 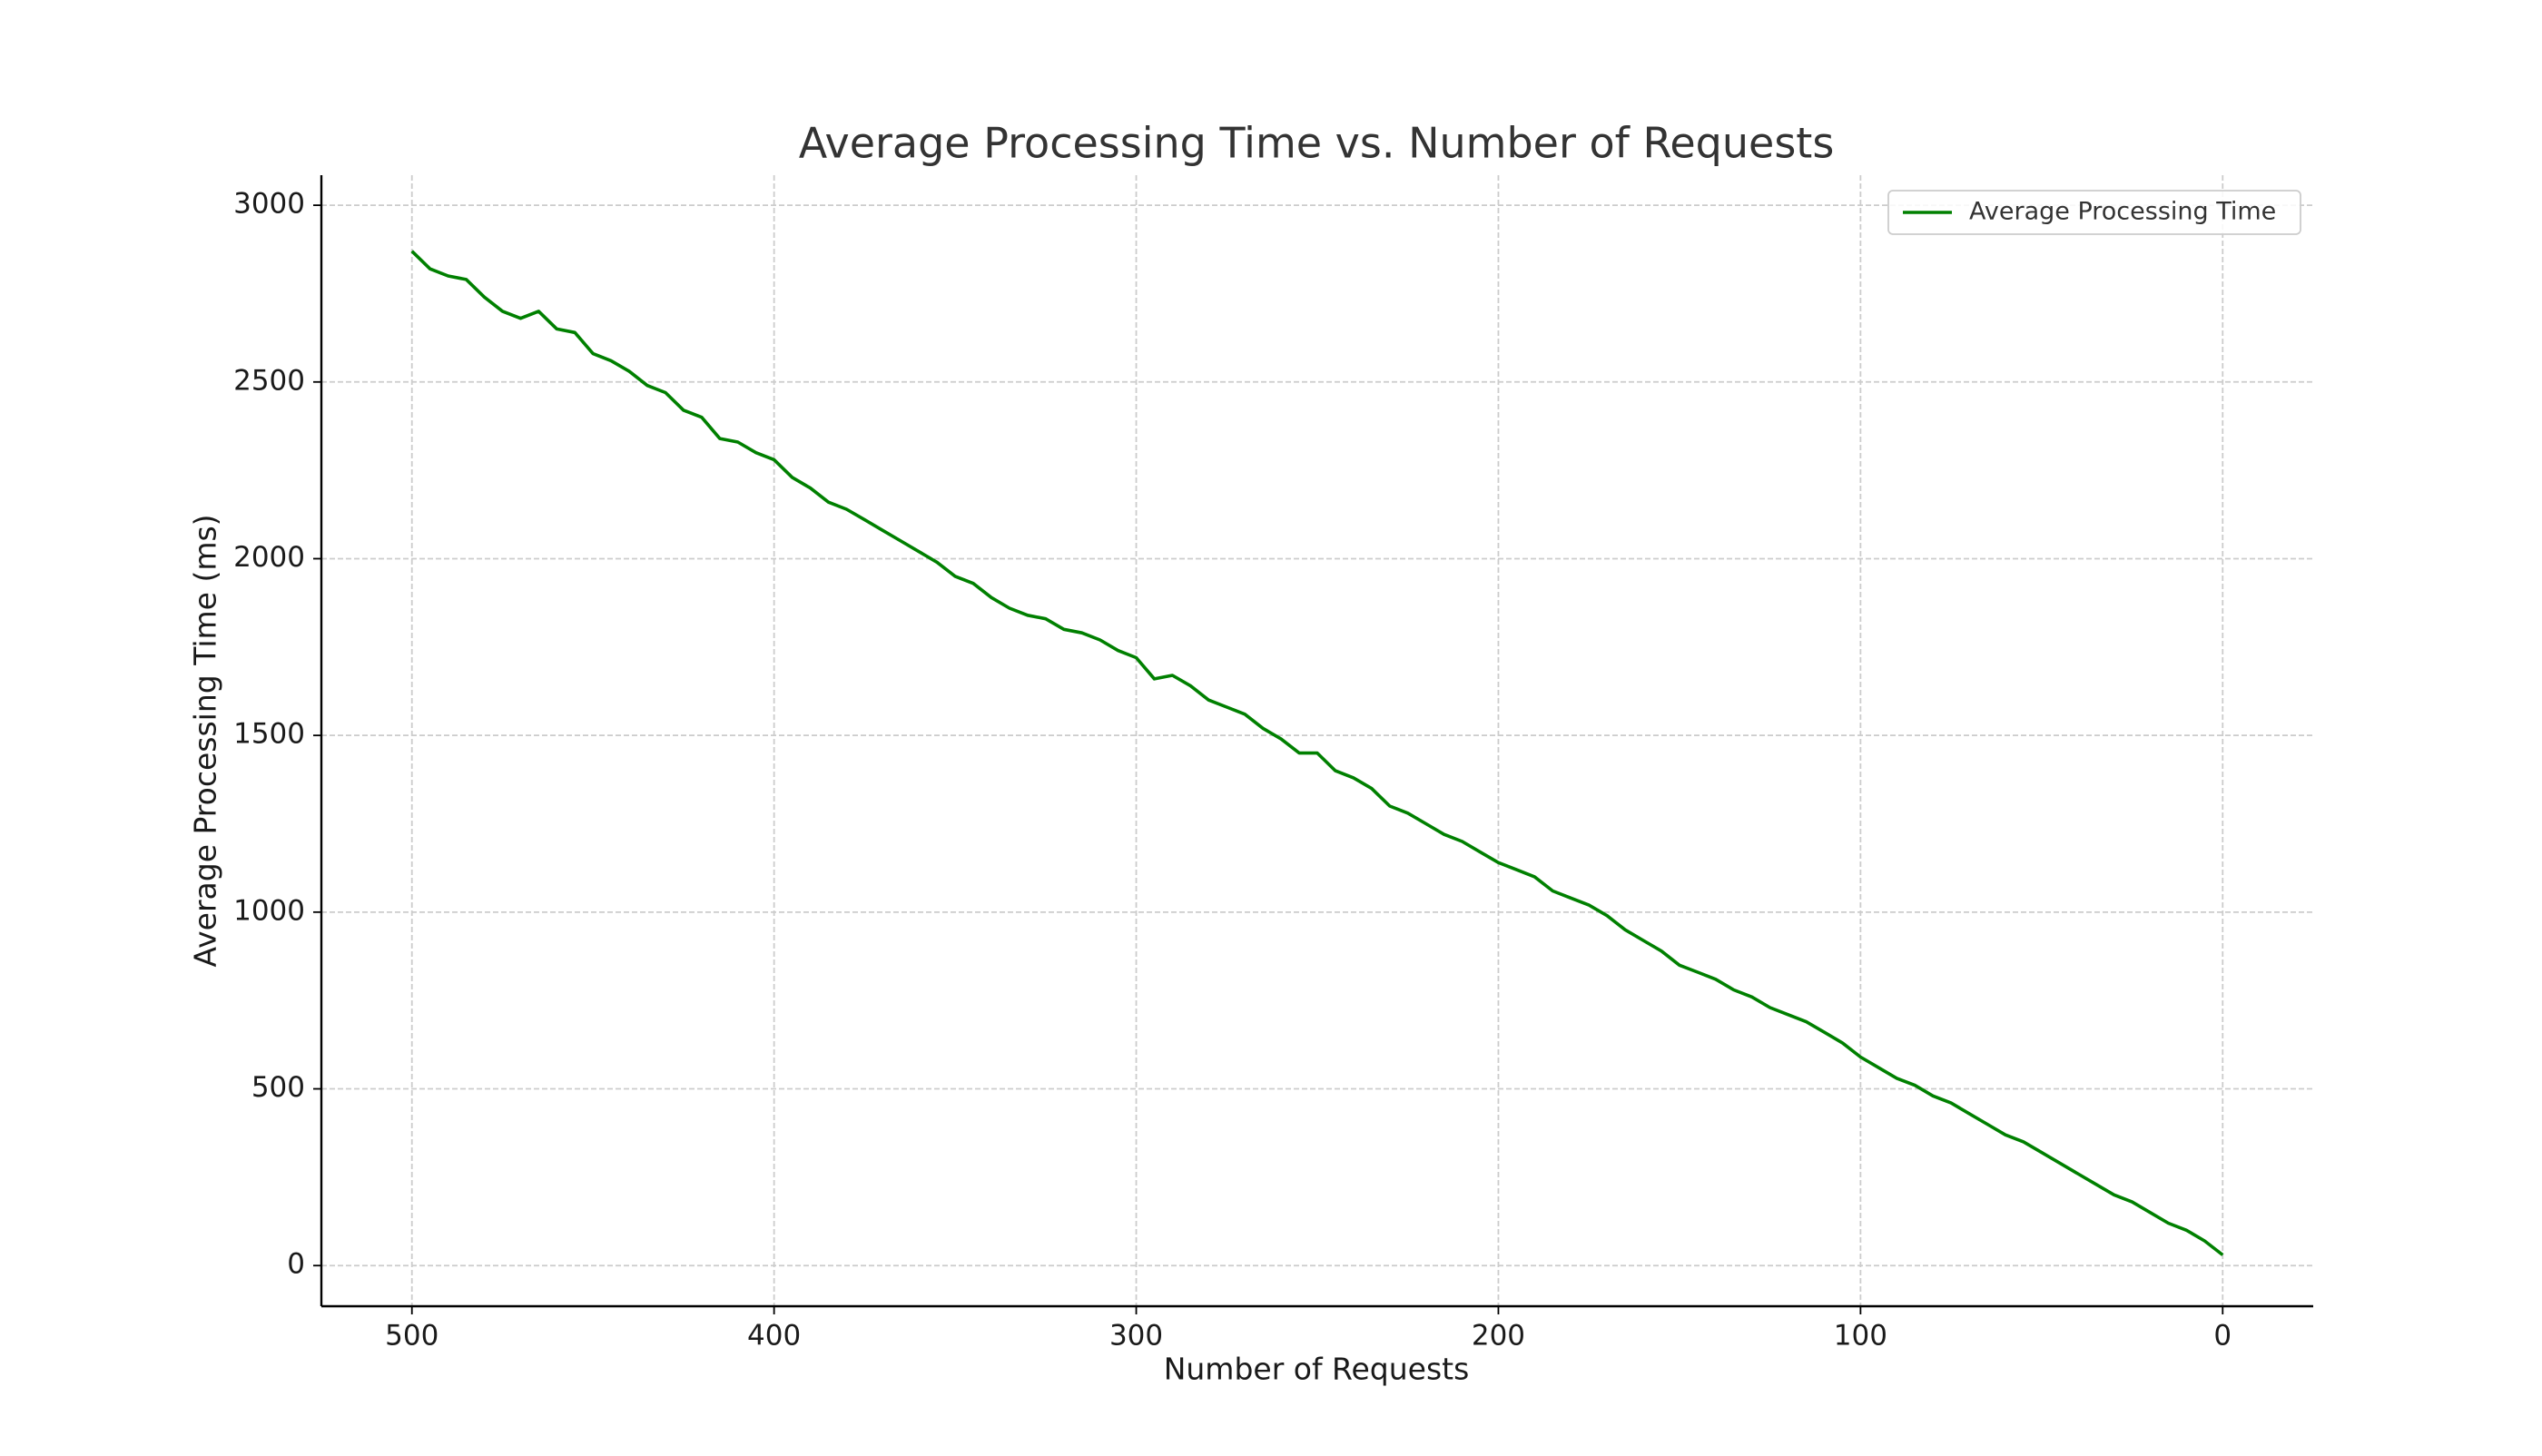 What do you see at coordinates (296, 1265) in the screenshot?
I see `y-tick-label: 0` at bounding box center [296, 1265].